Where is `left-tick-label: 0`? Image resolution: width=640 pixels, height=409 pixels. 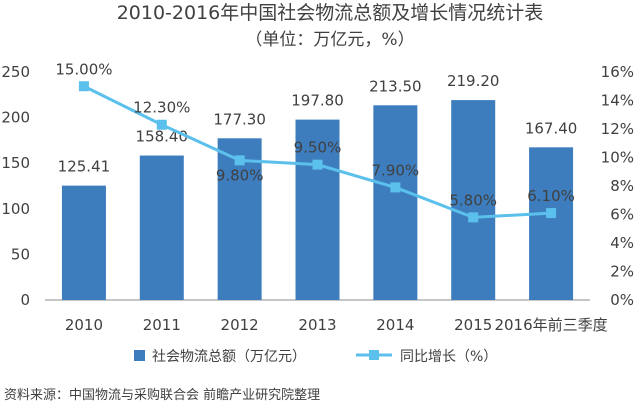 left-tick-label: 0 is located at coordinates (25, 300).